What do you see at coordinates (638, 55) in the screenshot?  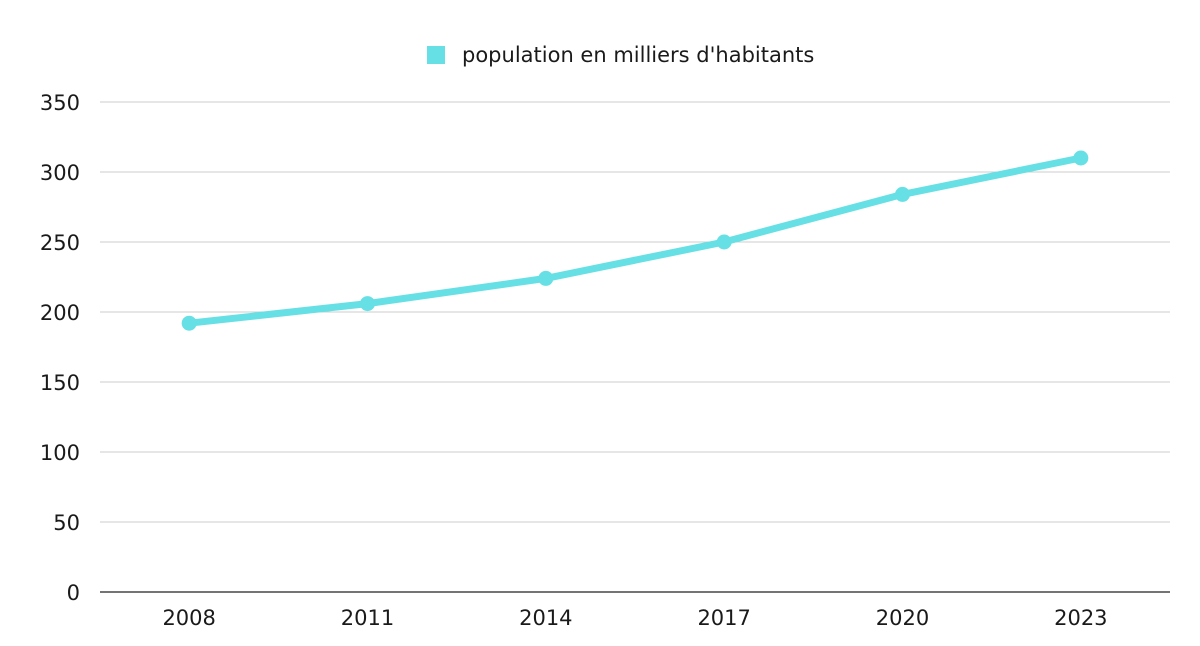 I see `legend-label: population en milliers d'habitants` at bounding box center [638, 55].